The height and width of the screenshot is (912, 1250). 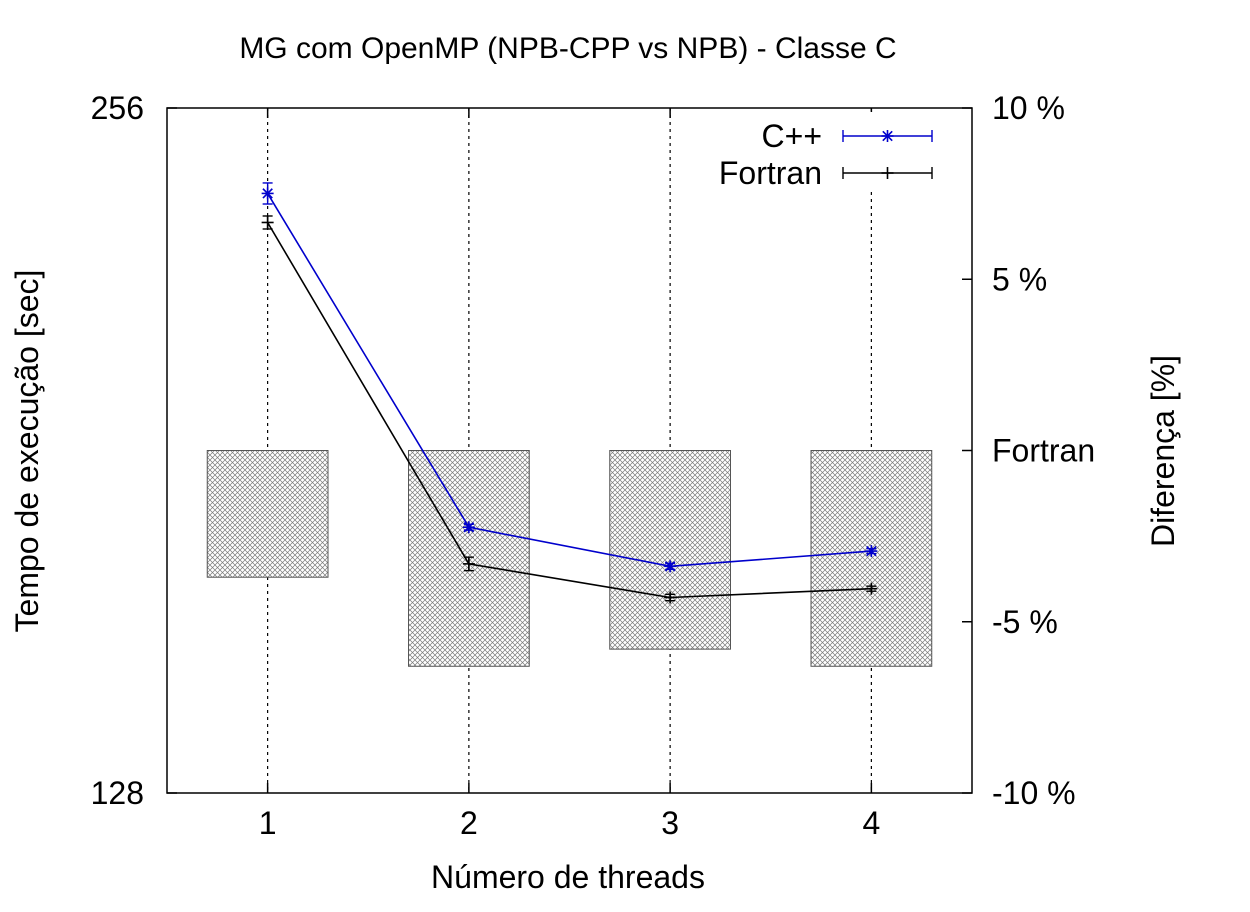 I want to click on legend-label-1: C++, so click(x=792, y=136).